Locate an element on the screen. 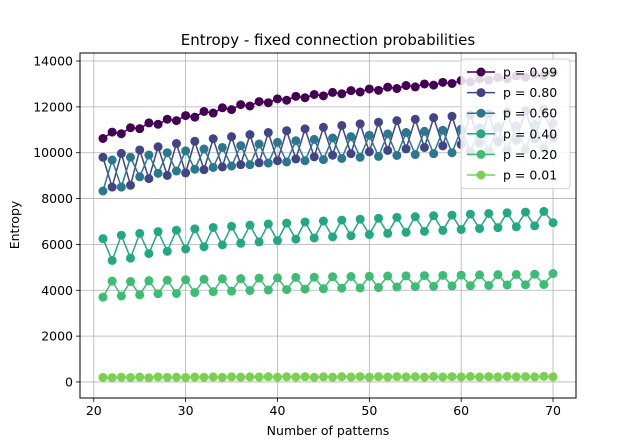 The width and height of the screenshot is (640, 443). y-tick-label: 2000 is located at coordinates (57, 336).